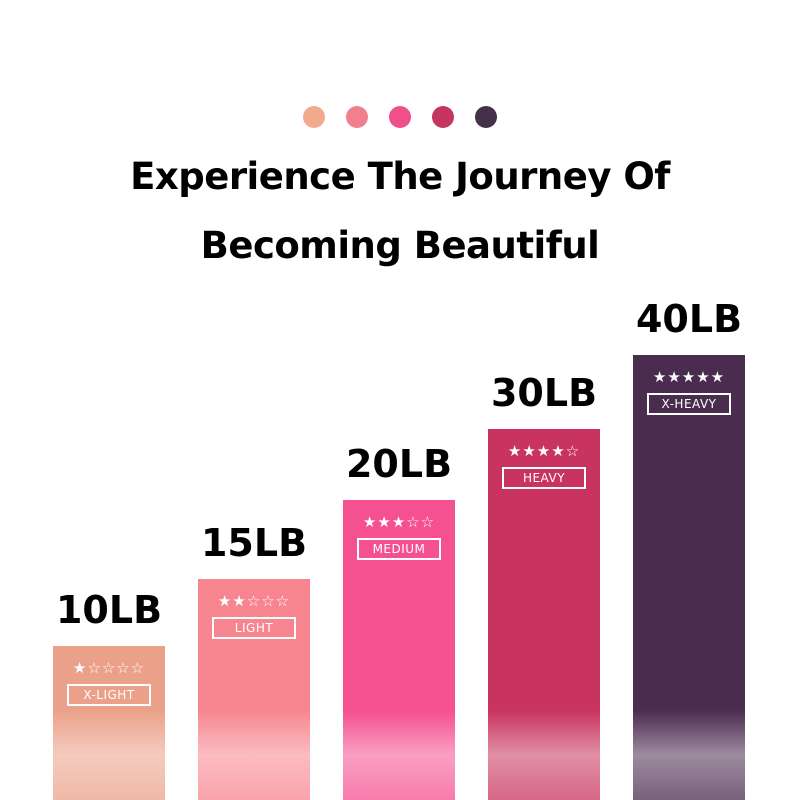 This screenshot has height=800, width=800. What do you see at coordinates (544, 478) in the screenshot?
I see `level-badge: HEAVY` at bounding box center [544, 478].